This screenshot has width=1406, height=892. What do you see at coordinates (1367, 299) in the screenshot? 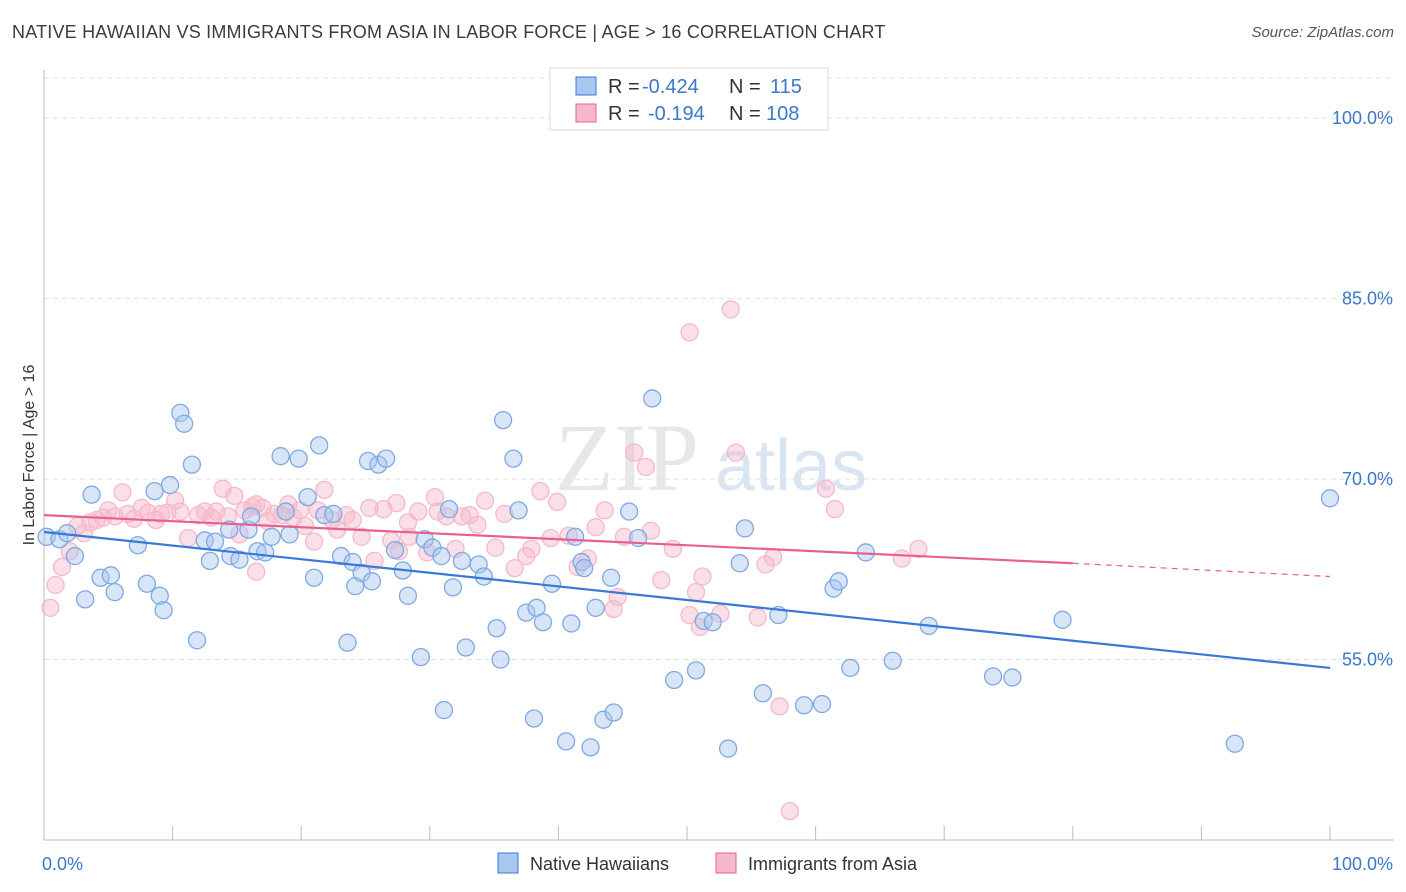
I see `y-tick-label-2: 85.0%` at bounding box center [1367, 299].